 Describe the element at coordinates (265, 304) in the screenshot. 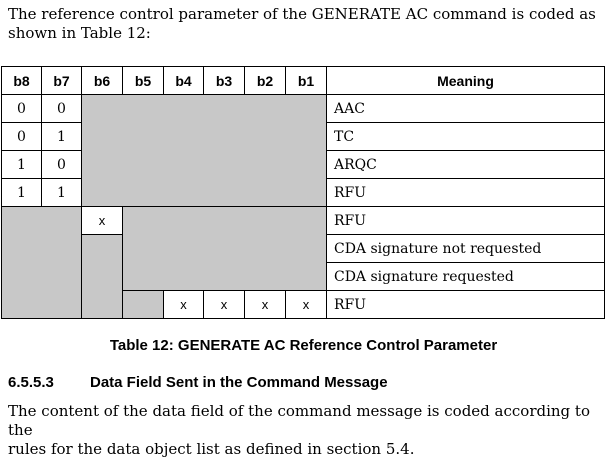

I see `cell-b2: x` at that location.